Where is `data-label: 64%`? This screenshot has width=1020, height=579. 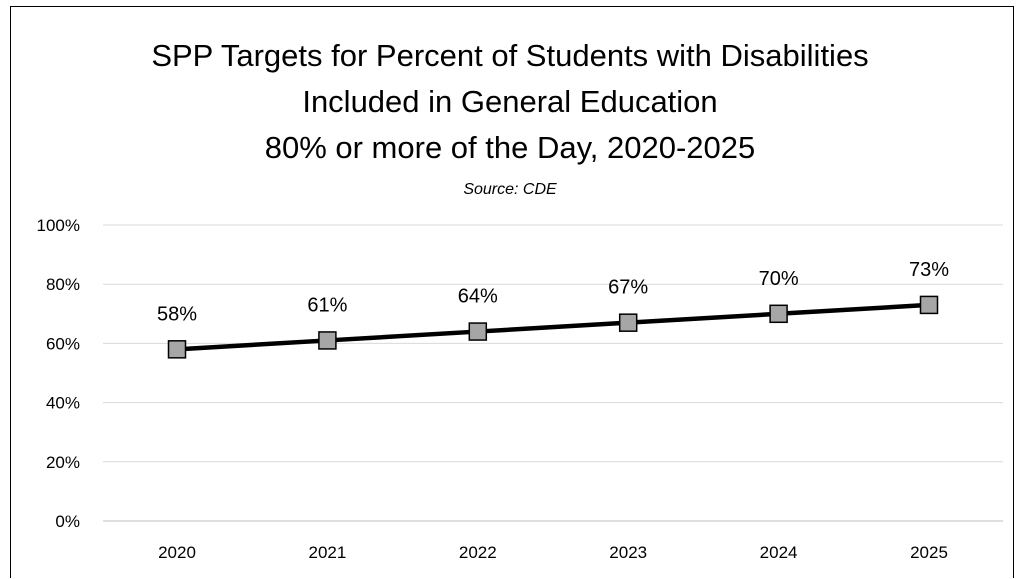
data-label: 64% is located at coordinates (478, 297).